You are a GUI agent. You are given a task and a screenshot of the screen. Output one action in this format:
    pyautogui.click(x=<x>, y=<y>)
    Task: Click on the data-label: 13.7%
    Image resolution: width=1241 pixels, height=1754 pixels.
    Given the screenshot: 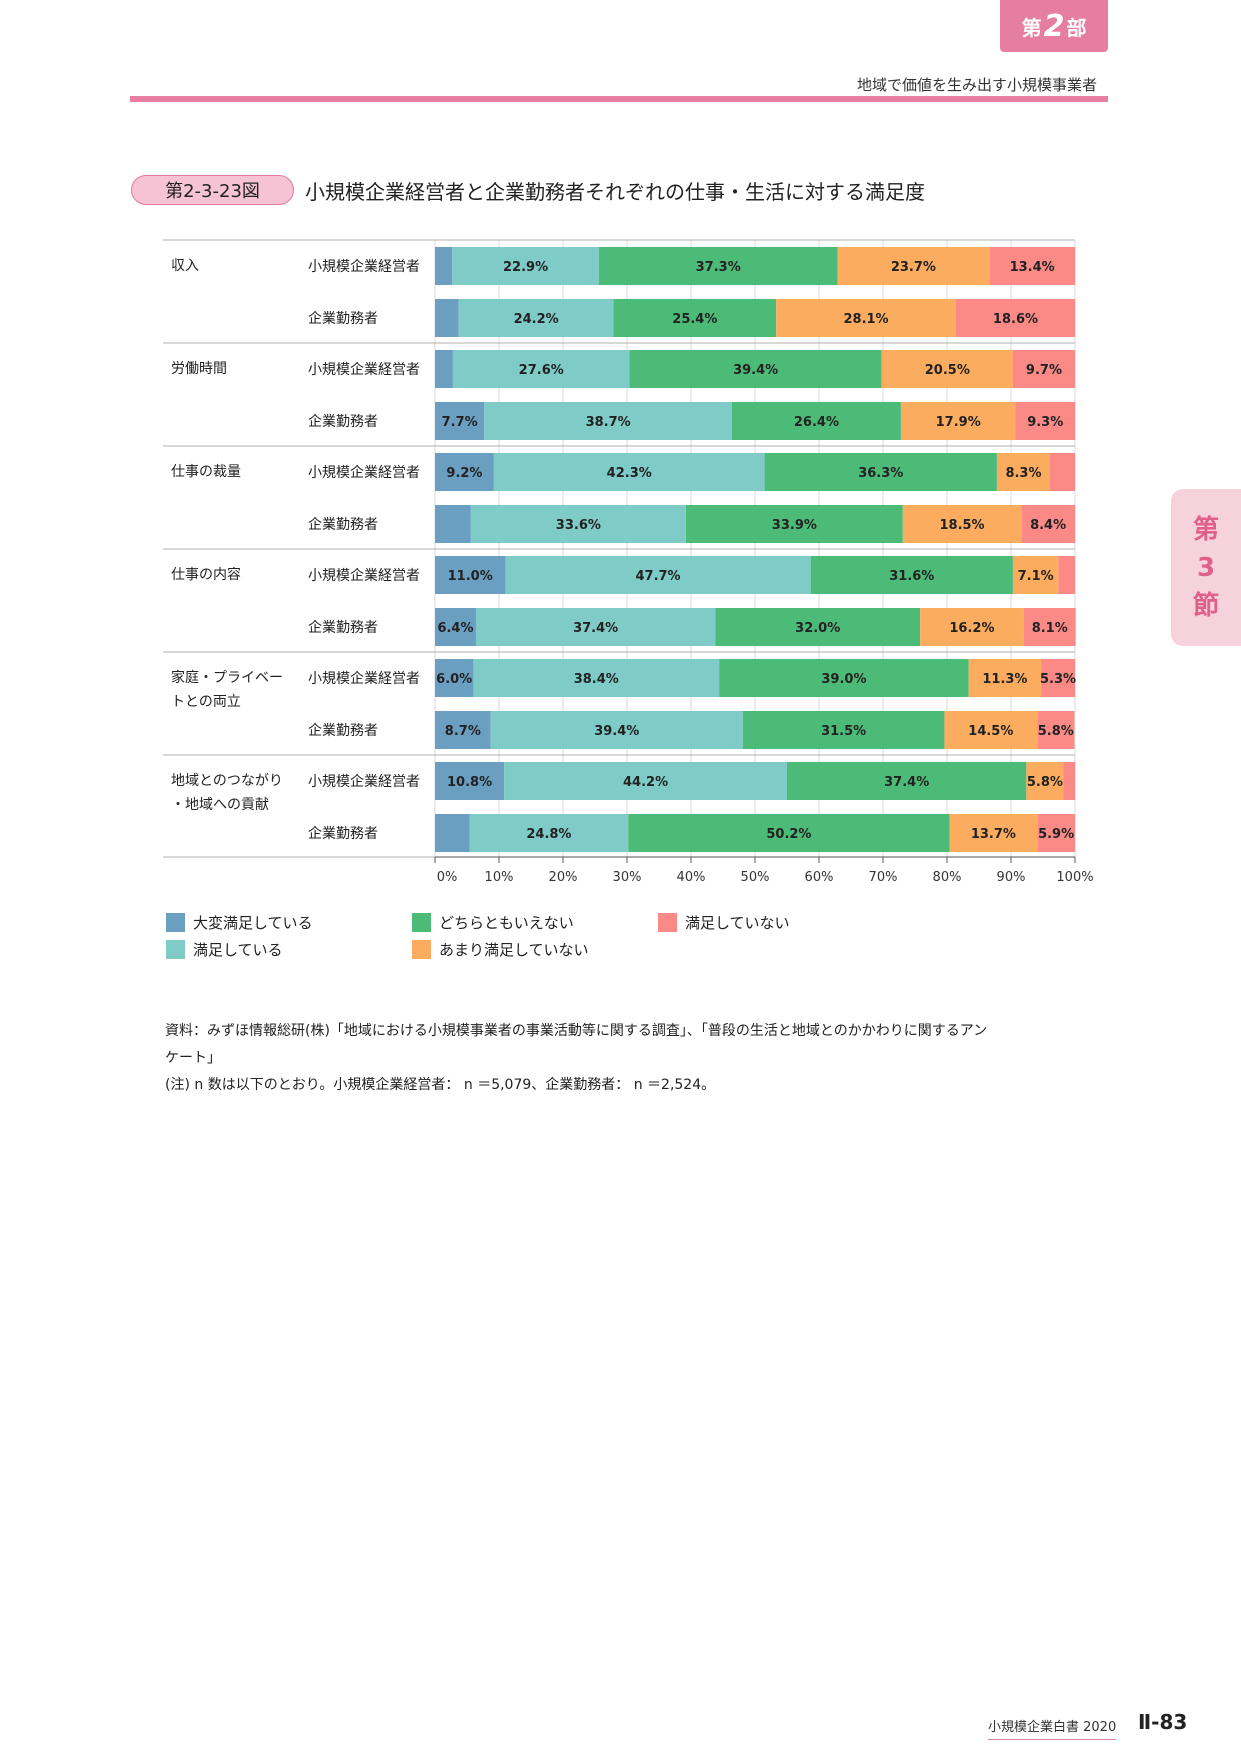 What is the action you would take?
    pyautogui.click(x=993, y=834)
    